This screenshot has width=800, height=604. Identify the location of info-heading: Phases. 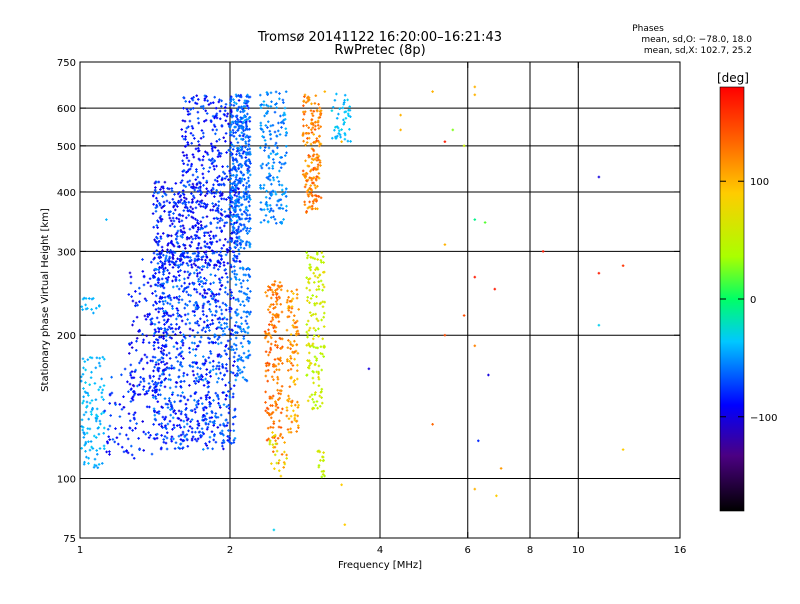
(648, 29).